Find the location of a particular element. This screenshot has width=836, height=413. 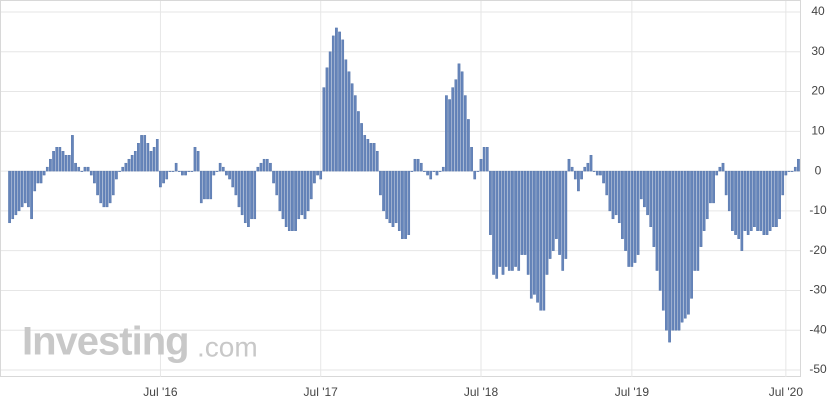

y-tick-label: 30 is located at coordinates (818, 51).